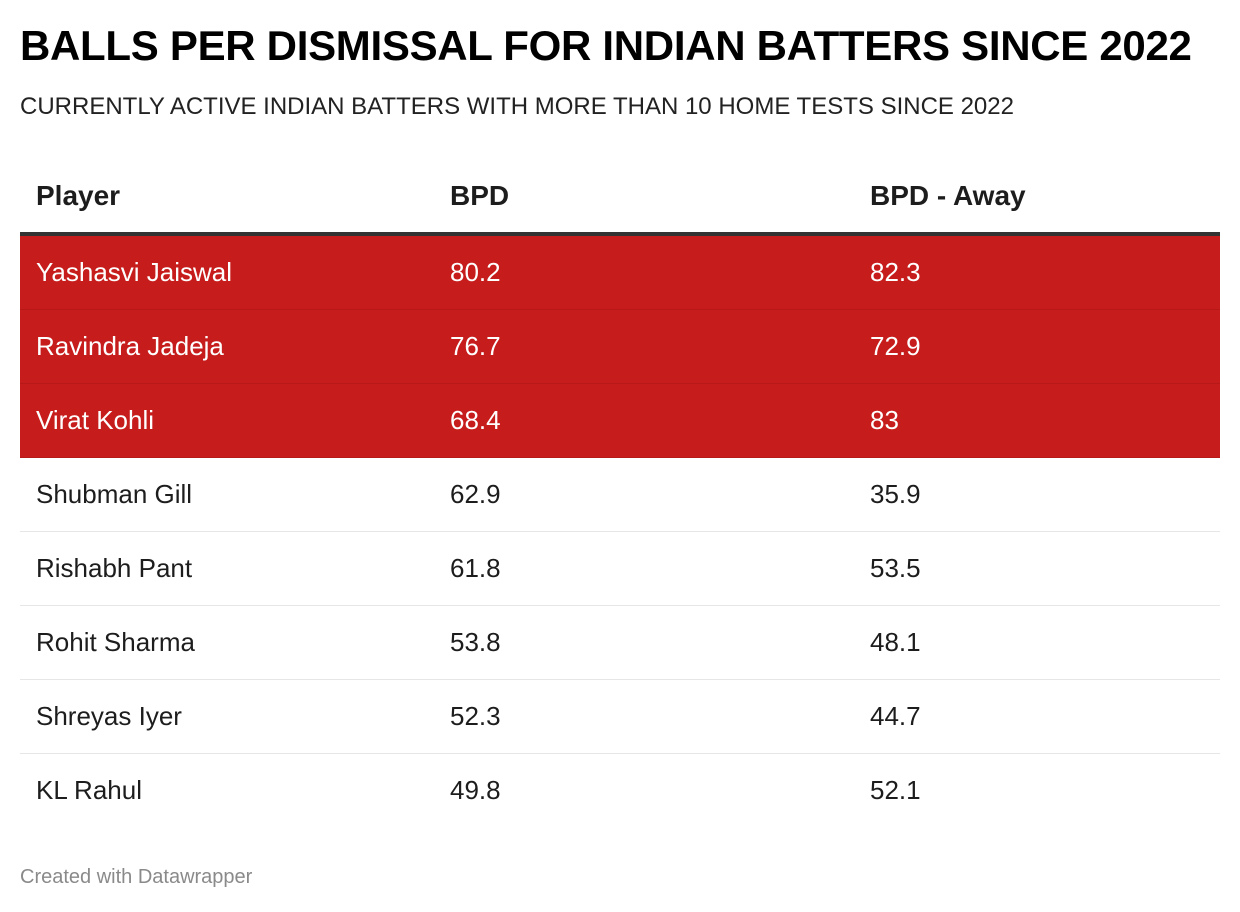 Image resolution: width=1240 pixels, height=912 pixels. I want to click on cell-bpd: 53.8, so click(644, 642).